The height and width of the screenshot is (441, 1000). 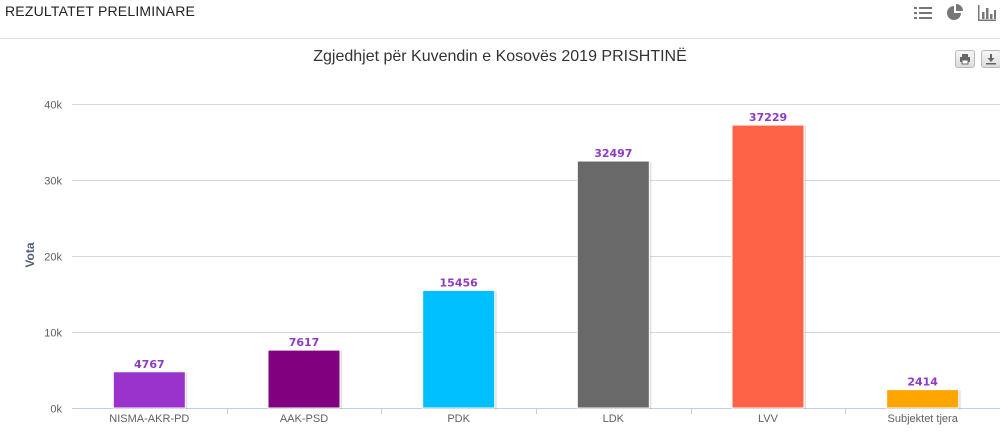 What do you see at coordinates (768, 117) in the screenshot?
I see `data-label: 37229` at bounding box center [768, 117].